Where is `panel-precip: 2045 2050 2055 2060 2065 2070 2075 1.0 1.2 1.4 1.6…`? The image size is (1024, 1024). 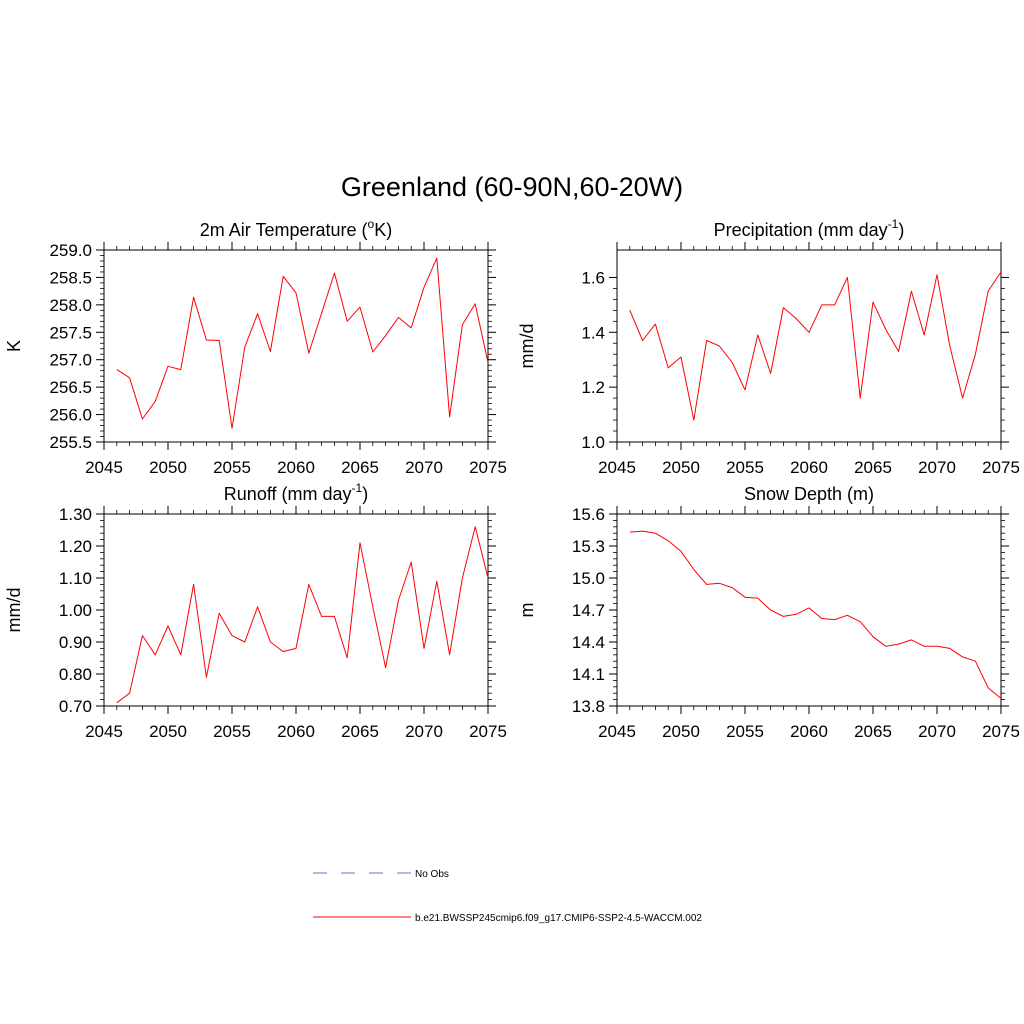 panel-precip: 2045 2050 2055 2060 2065 2070 2075 1.0 1.2 1.4 1.6… is located at coordinates (768, 347).